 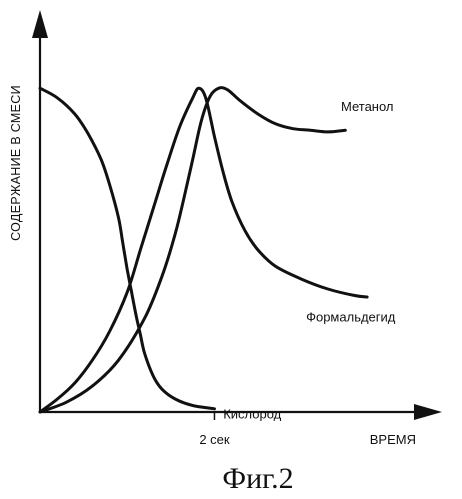 What do you see at coordinates (428, 412) in the screenshot?
I see `x-axis-arrow` at bounding box center [428, 412].